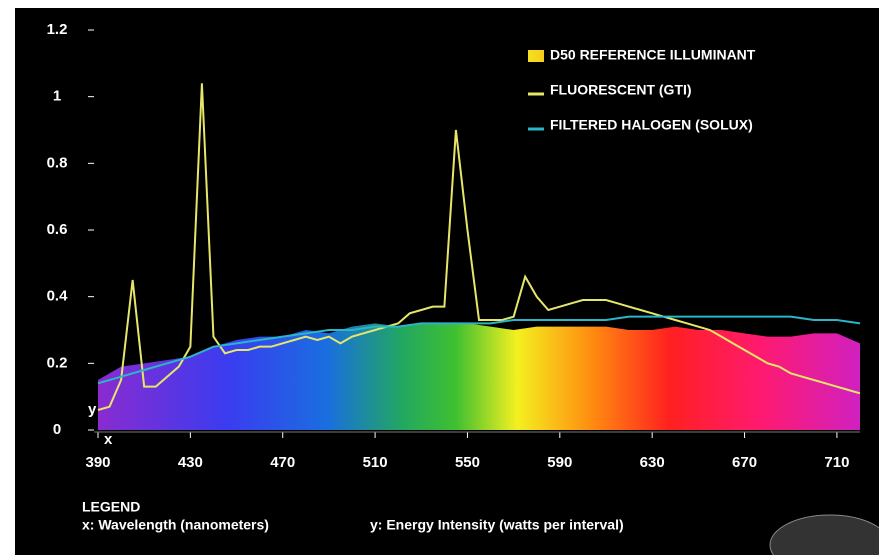 This screenshot has width=879, height=555. What do you see at coordinates (621, 90) in the screenshot?
I see `legend-label: FLUORESCENT (GTI)` at bounding box center [621, 90].